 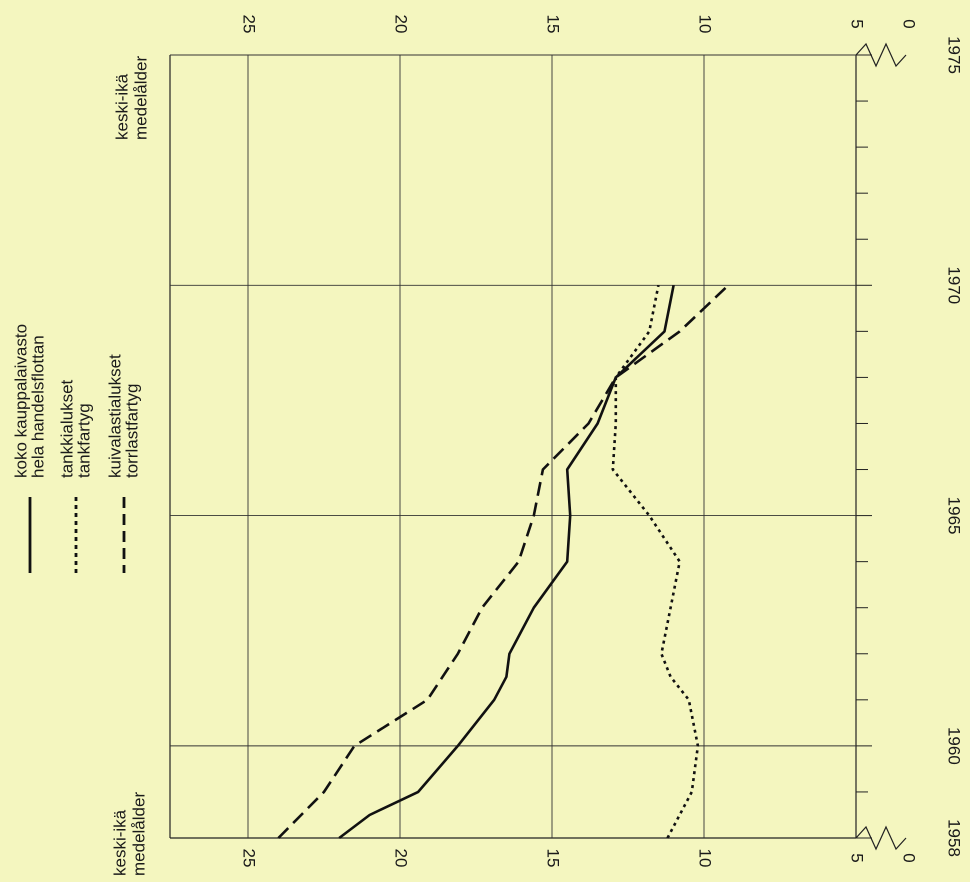 I want to click on legend-label: koko kauppalaivasto, so click(x=20, y=401).